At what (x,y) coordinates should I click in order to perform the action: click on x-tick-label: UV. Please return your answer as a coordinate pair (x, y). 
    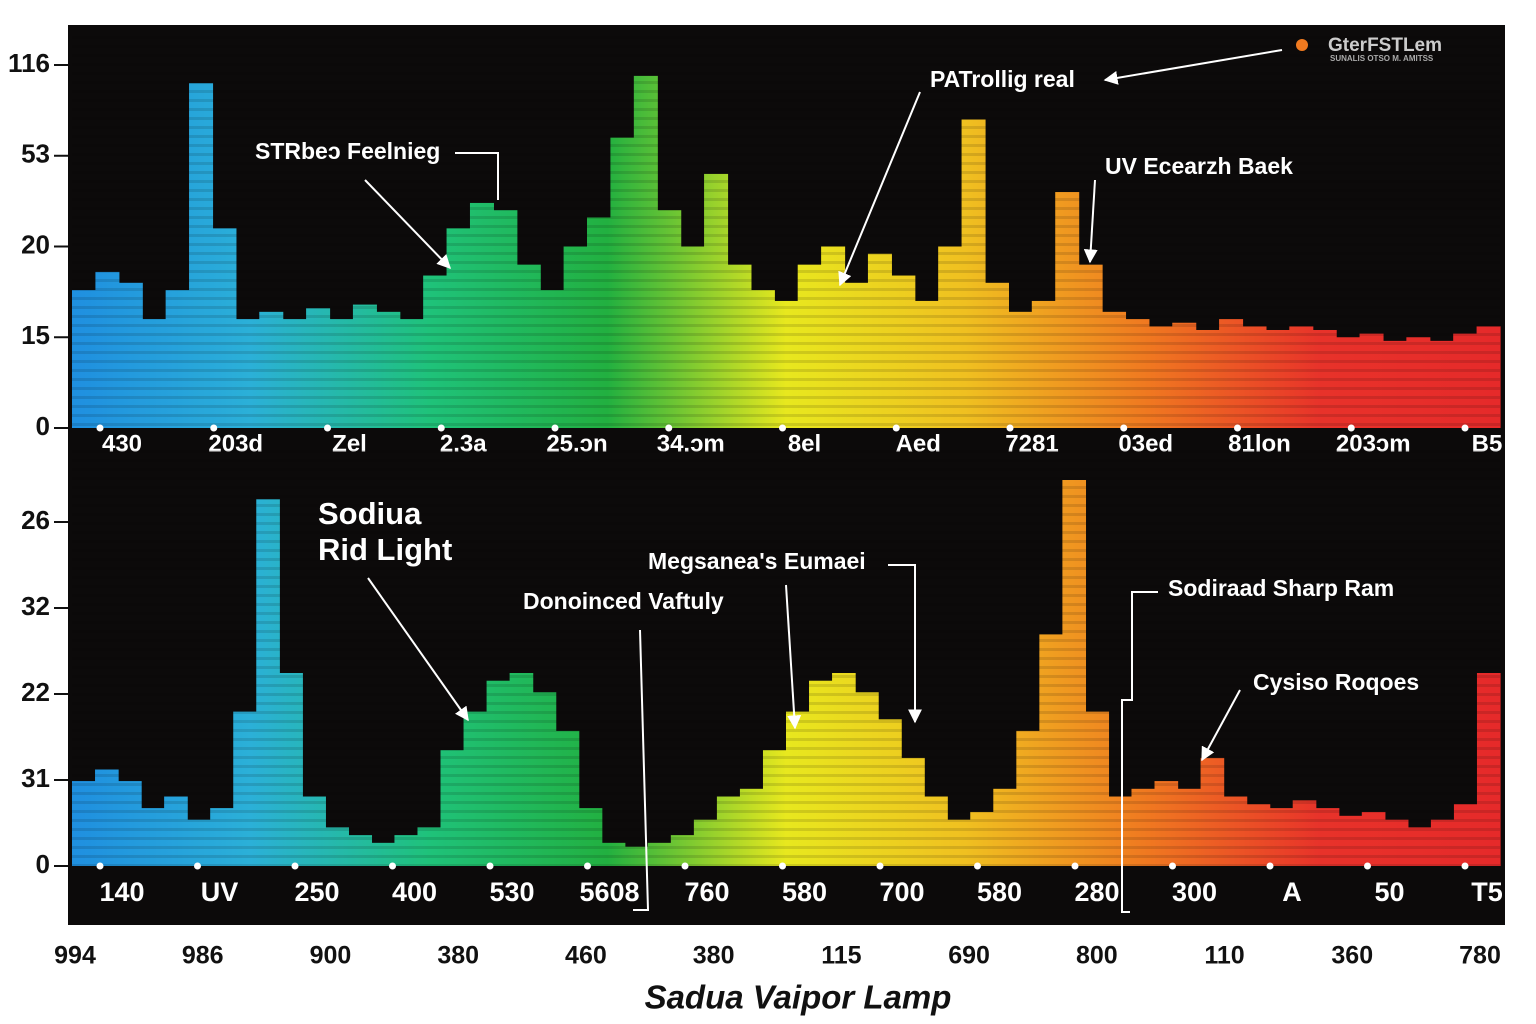
    Looking at the image, I should click on (220, 892).